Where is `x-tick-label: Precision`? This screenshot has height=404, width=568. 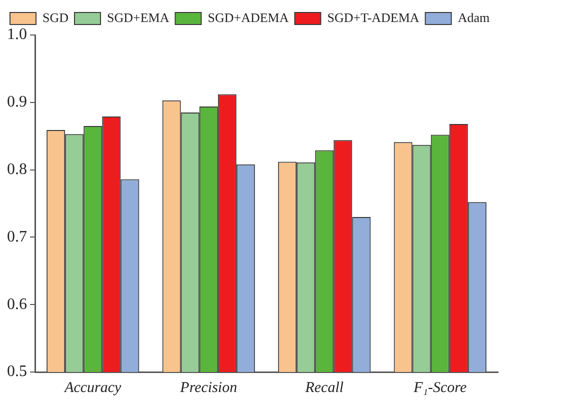 x-tick-label: Precision is located at coordinates (208, 388).